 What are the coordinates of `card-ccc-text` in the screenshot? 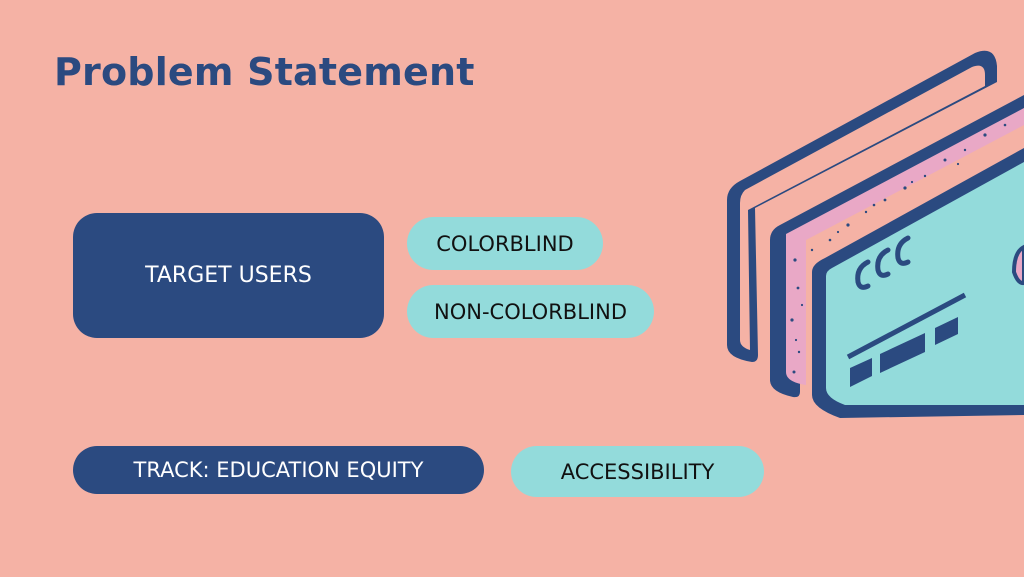 It's located at (883, 262).